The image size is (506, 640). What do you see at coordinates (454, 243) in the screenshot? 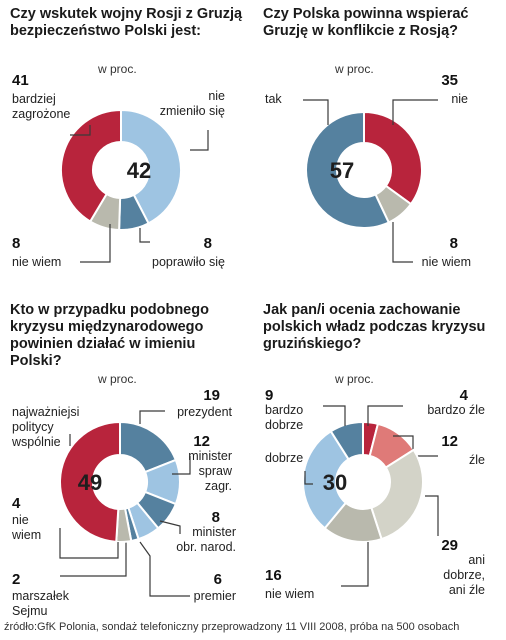
I see `chart-2-value-2: 8` at bounding box center [454, 243].